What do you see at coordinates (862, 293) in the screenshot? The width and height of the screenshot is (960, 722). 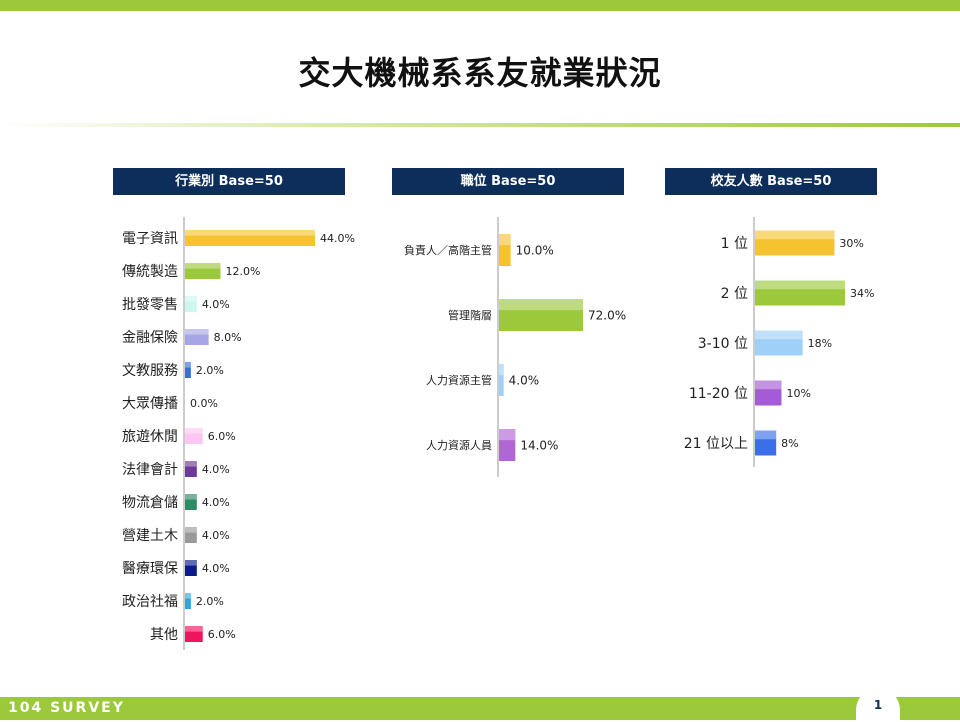 I see `data-label: 34%` at bounding box center [862, 293].